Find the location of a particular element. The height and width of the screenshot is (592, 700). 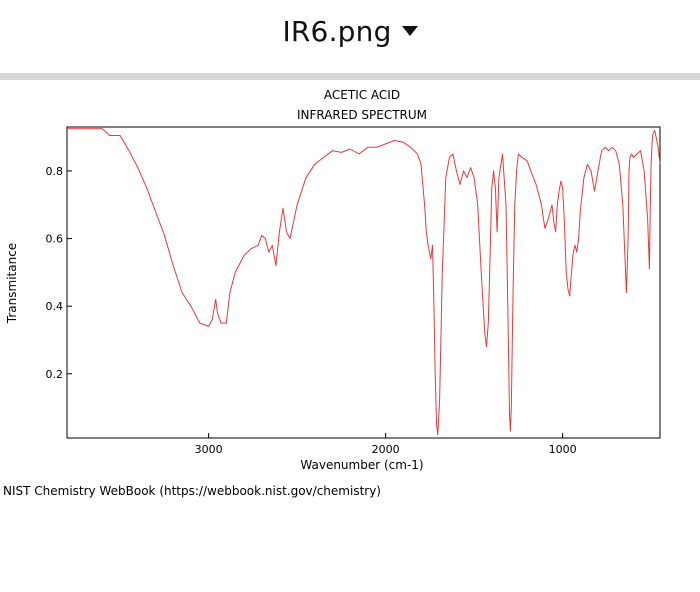

title-bar: IR6.png is located at coordinates (350, 31).